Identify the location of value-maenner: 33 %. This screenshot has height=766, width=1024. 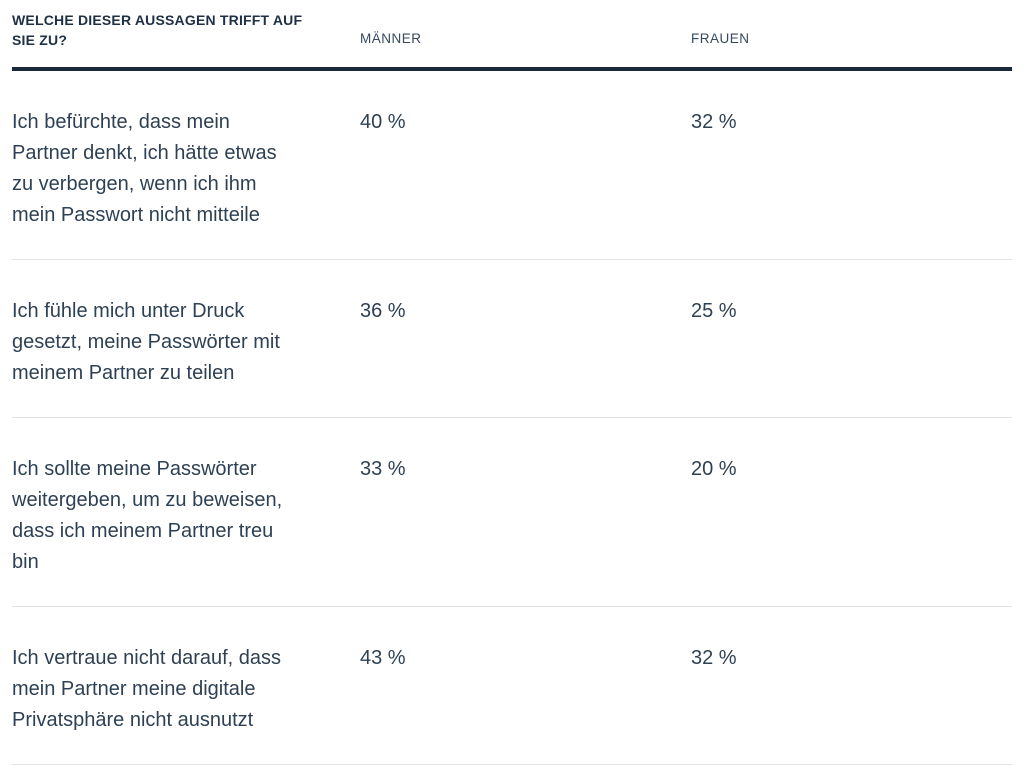
(383, 469).